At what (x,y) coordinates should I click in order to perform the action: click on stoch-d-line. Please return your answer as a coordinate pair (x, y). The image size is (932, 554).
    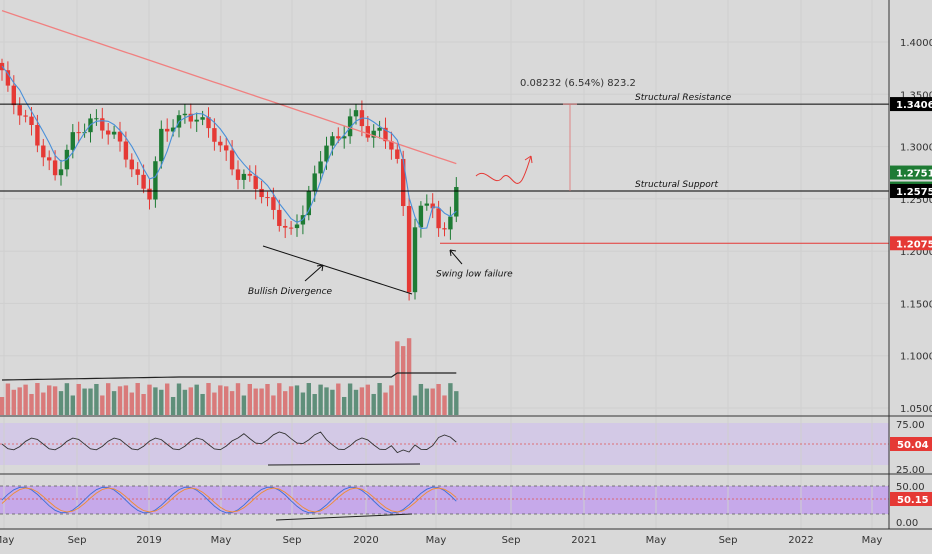
    Looking at the image, I should click on (229, 500).